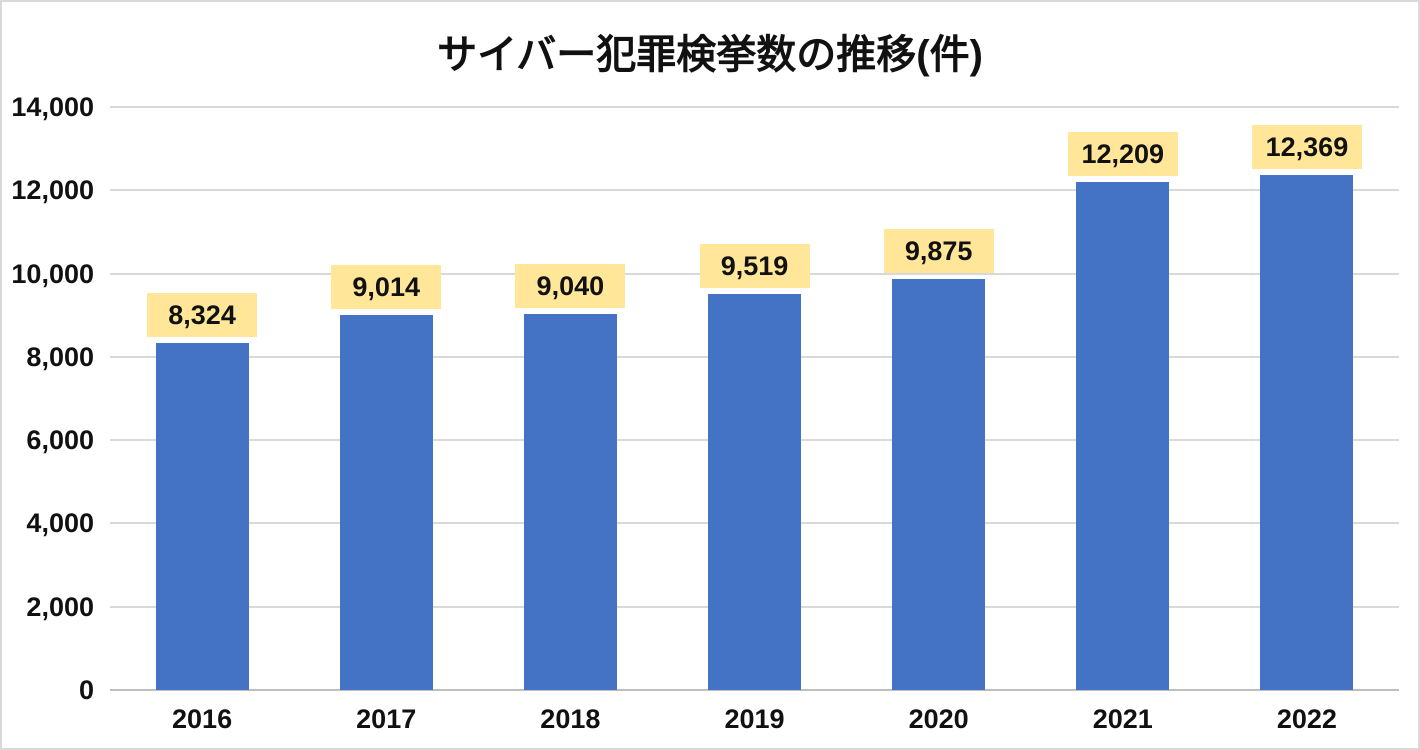  Describe the element at coordinates (386, 719) in the screenshot. I see `x-tick-label-2017: 2017` at that location.